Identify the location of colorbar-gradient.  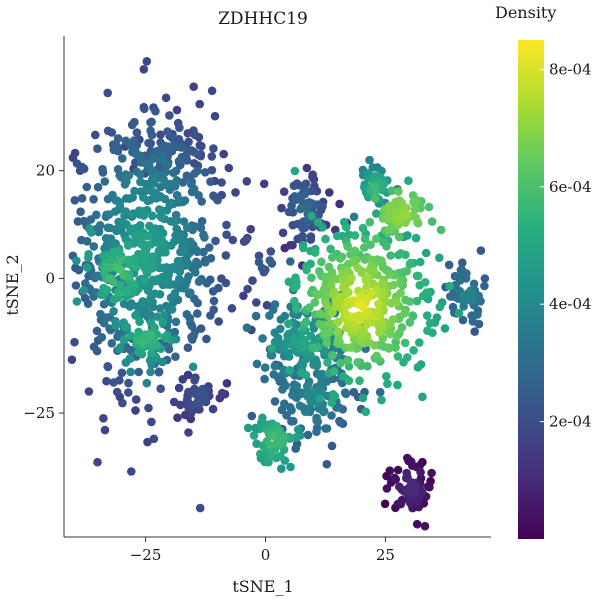
(531, 289).